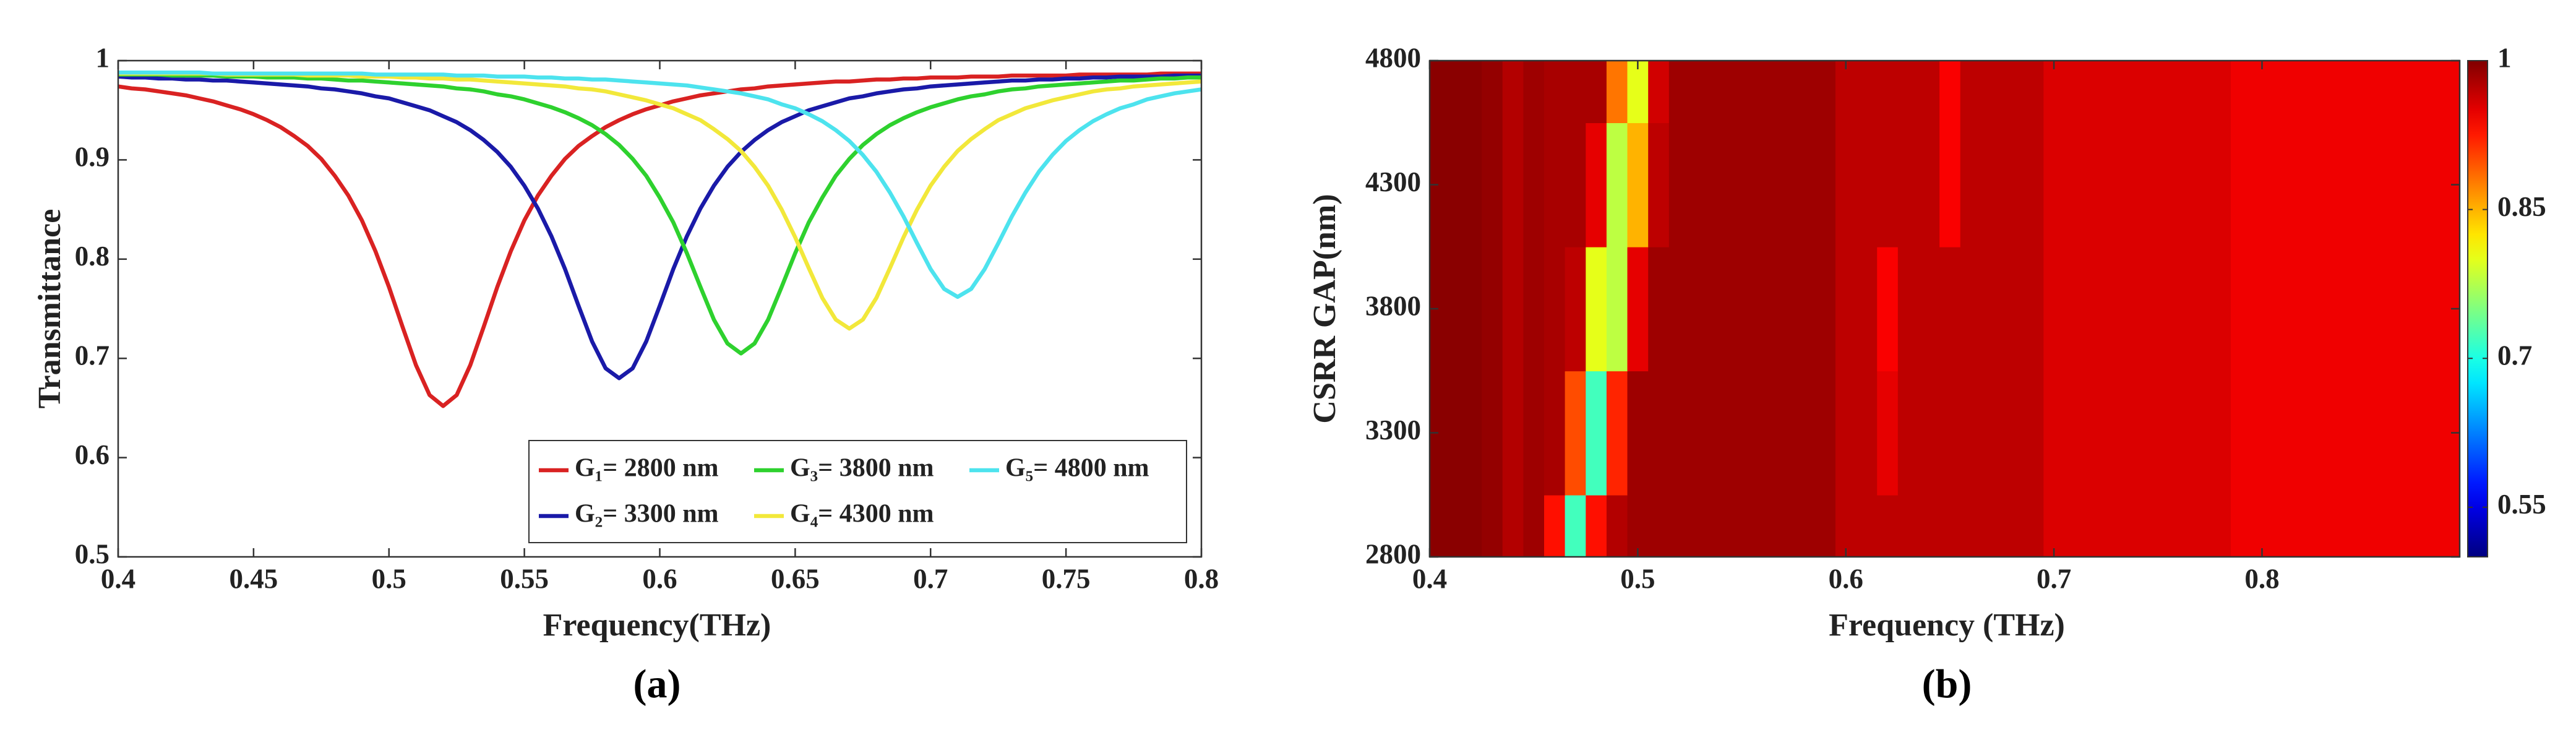  Describe the element at coordinates (795, 578) in the screenshot. I see `x-tick-label: 0.65` at that location.